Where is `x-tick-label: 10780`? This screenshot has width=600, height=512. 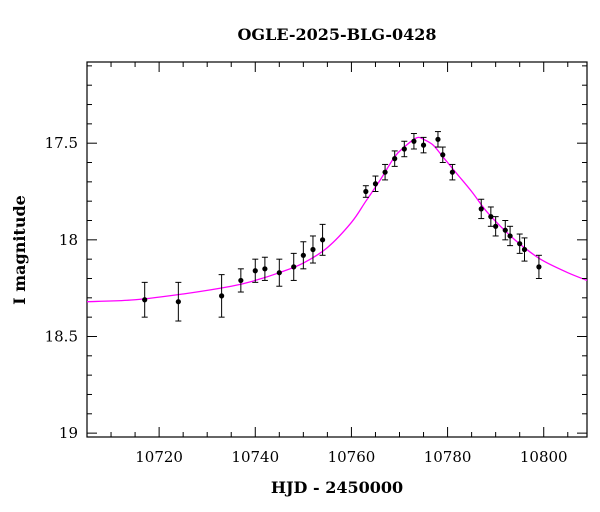 x-tick-label: 10780 is located at coordinates (448, 457).